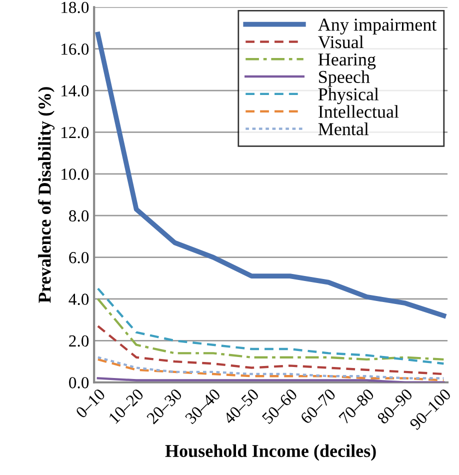 The height and width of the screenshot is (475, 459). What do you see at coordinates (75, 91) in the screenshot?
I see `y-tick-label: 14.0` at bounding box center [75, 91].